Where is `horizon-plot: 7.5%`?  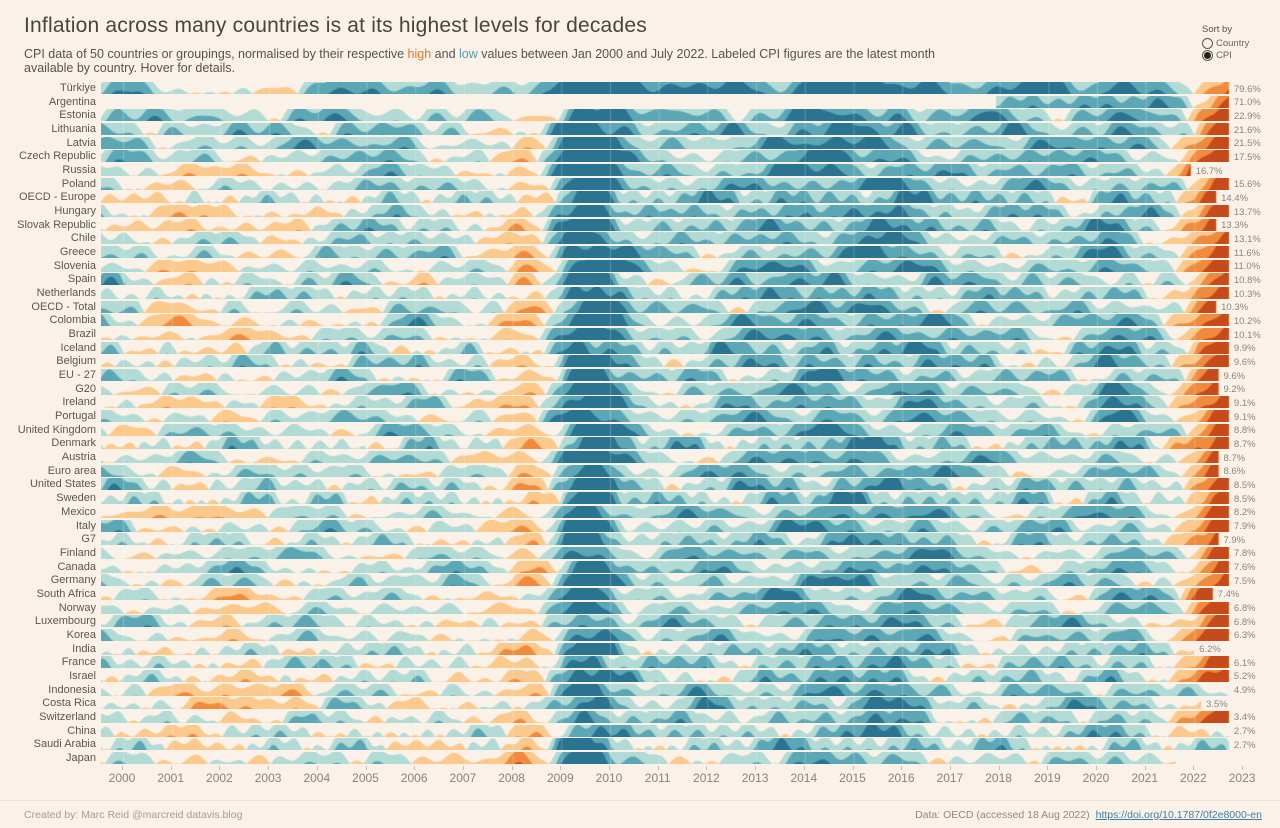 horizon-plot: 7.5% is located at coordinates (680, 580).